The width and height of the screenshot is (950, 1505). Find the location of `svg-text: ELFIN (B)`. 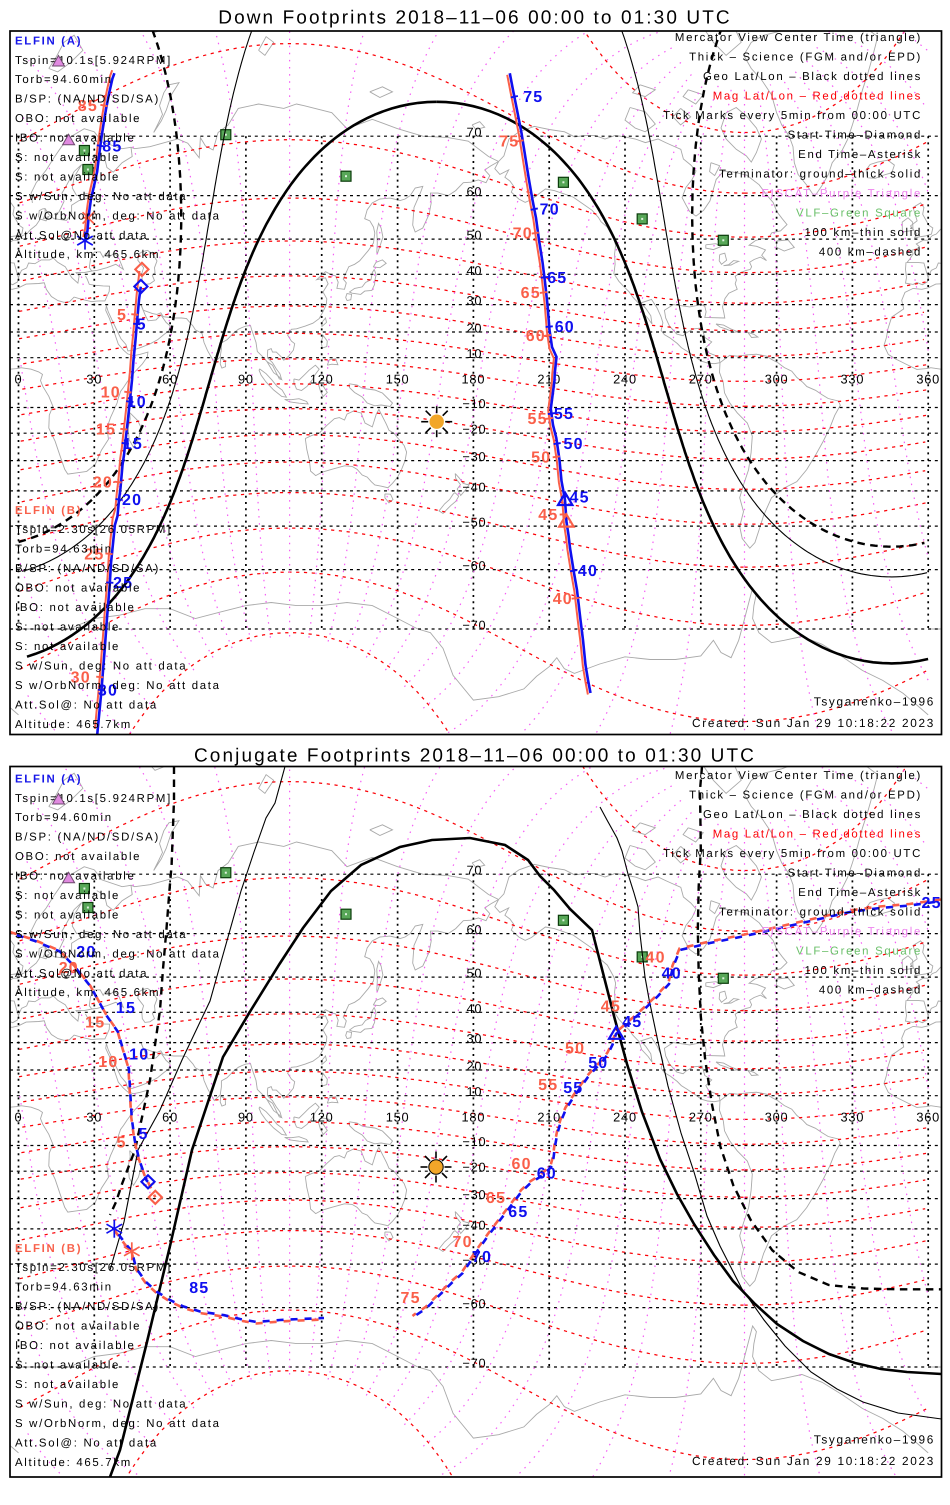

svg-text: ELFIN (B) is located at coordinates (48, 511).